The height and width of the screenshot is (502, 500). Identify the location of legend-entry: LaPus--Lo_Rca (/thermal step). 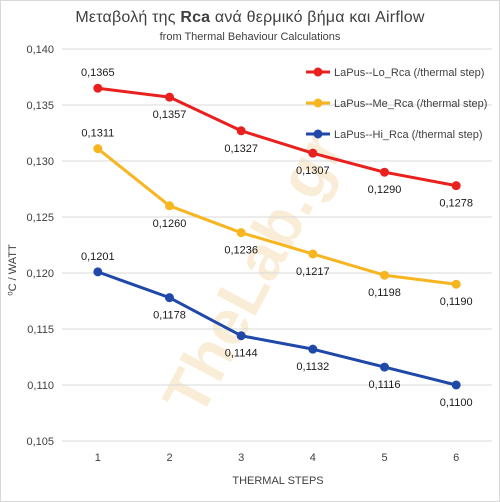
(409, 73).